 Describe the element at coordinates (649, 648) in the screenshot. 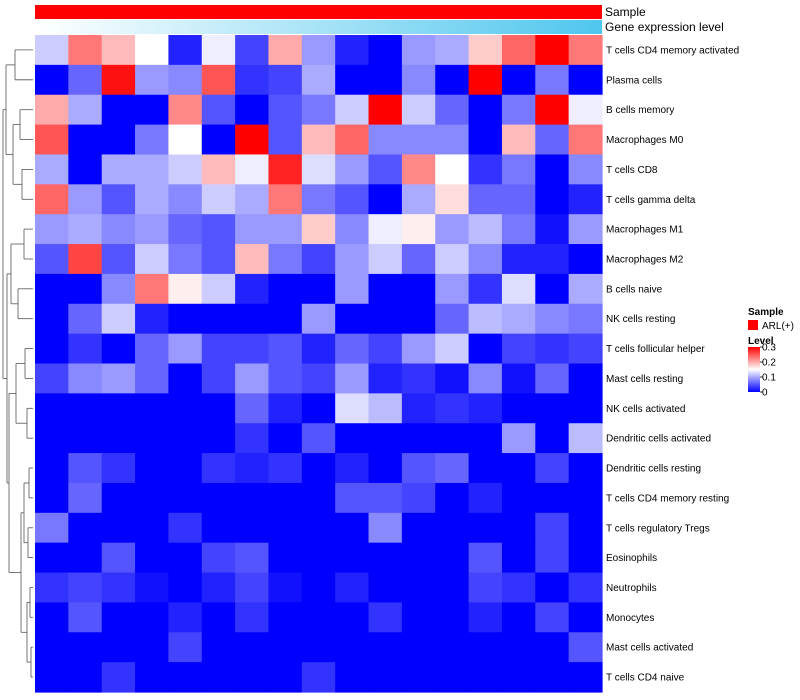

I see `row-label: Mast cells activated` at that location.